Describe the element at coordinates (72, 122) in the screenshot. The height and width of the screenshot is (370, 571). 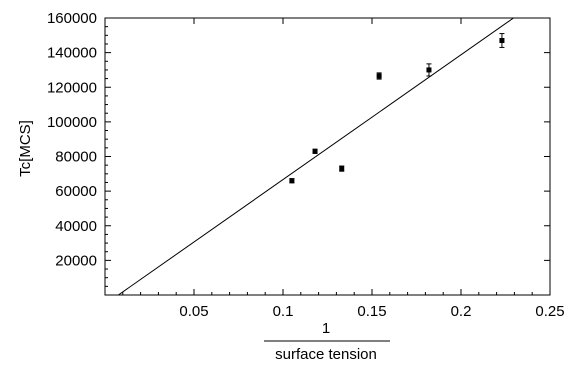
I see `y-tick-label: 100000` at that location.